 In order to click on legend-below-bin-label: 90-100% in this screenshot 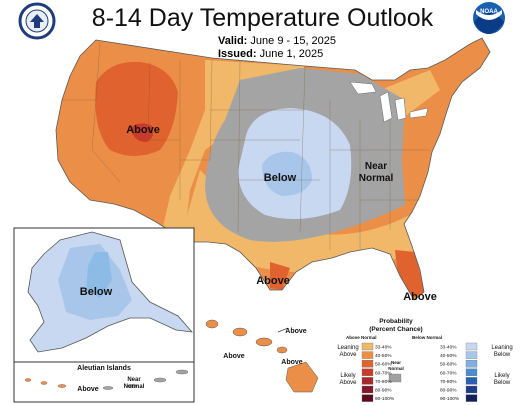, I will do `click(450, 399)`.